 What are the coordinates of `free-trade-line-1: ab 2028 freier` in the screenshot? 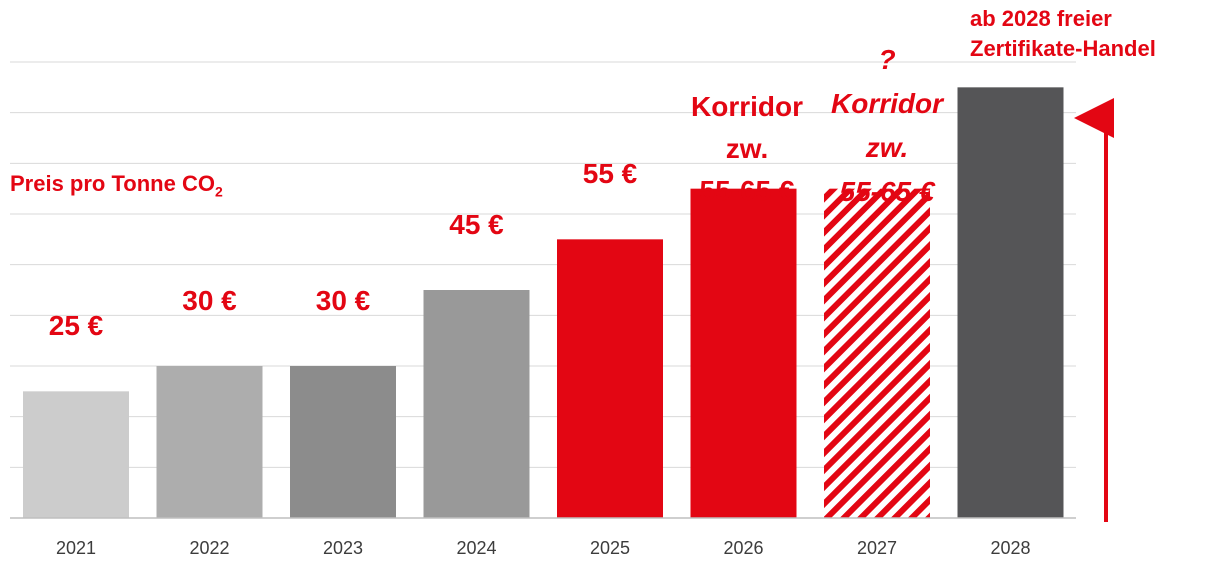 It's located at (1041, 18).